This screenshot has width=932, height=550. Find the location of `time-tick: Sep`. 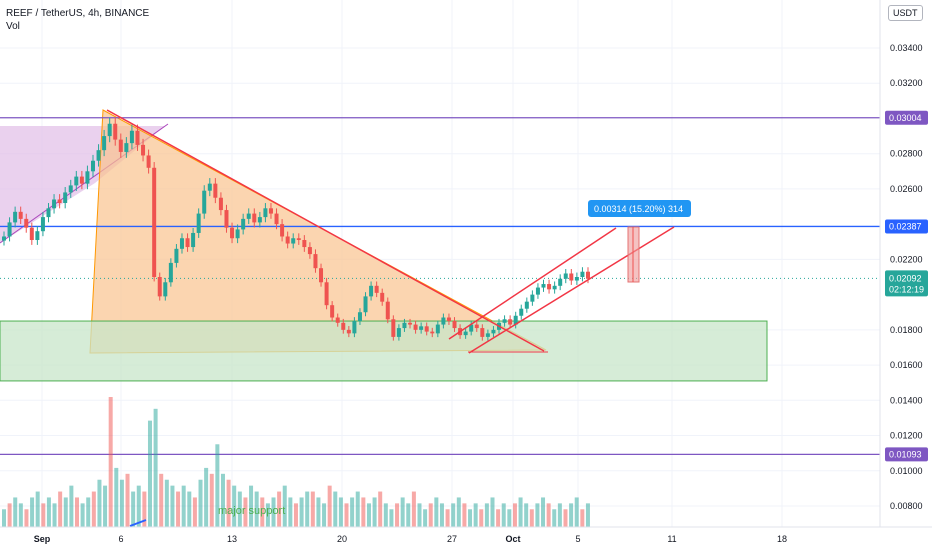

time-tick: Sep is located at coordinates (42, 539).